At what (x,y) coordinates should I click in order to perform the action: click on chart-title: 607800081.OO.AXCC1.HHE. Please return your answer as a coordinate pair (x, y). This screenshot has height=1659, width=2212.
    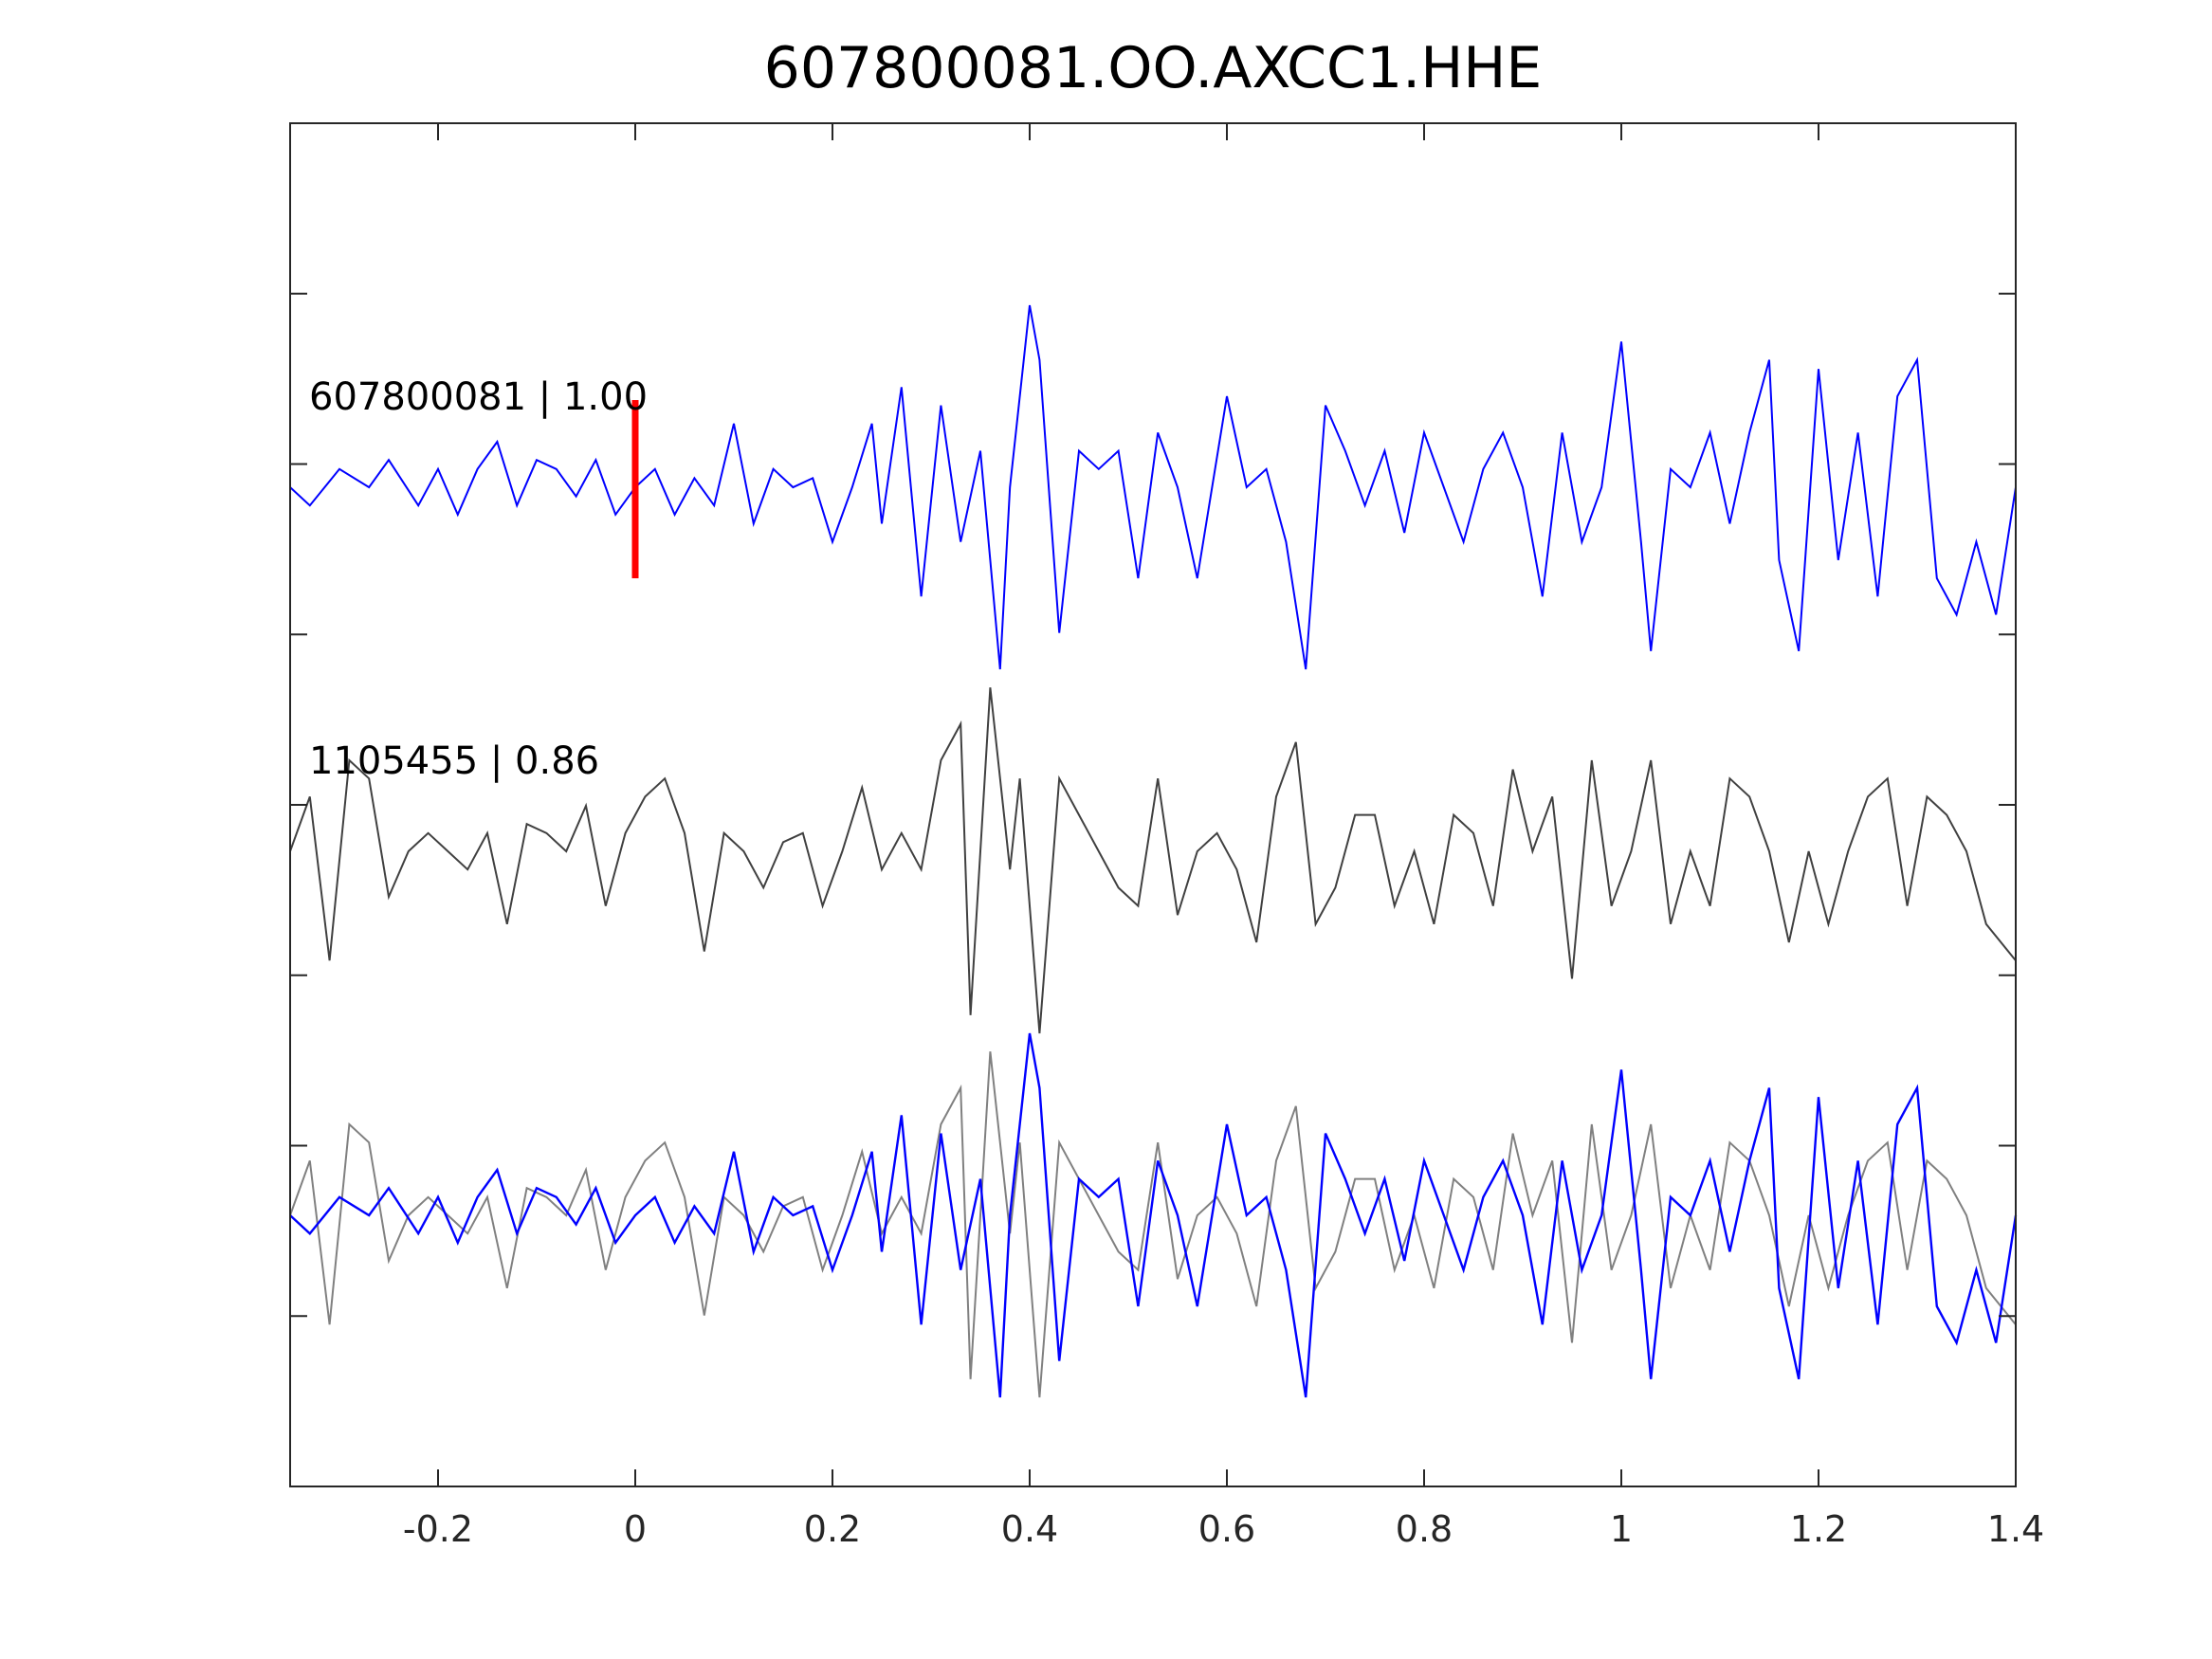
    Looking at the image, I should click on (1153, 68).